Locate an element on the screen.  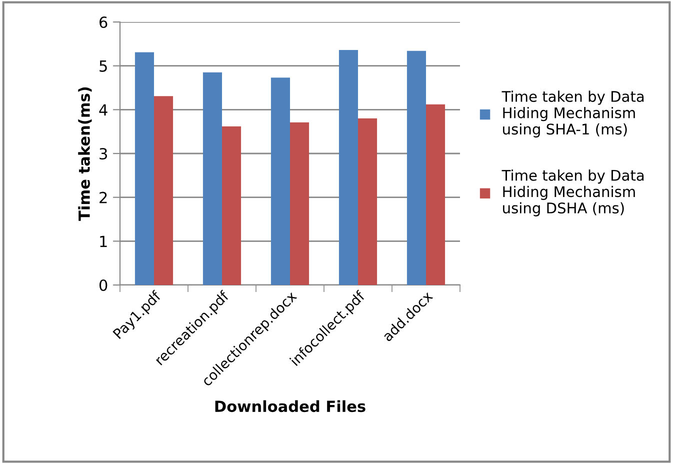
y-tick-label: 2 is located at coordinates (103, 198).